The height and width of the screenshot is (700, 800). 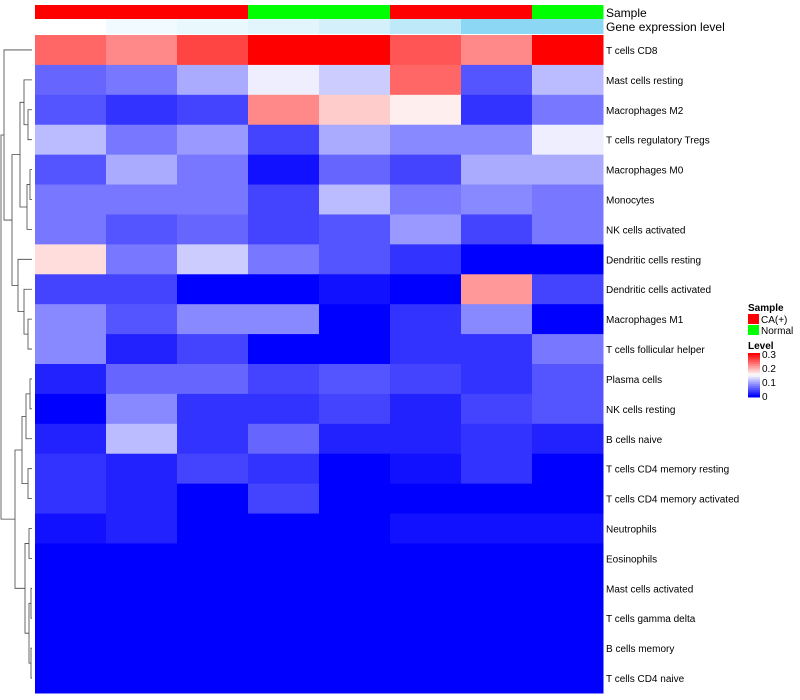 What do you see at coordinates (672, 500) in the screenshot?
I see `row-label: T cells CD4 memory activated` at bounding box center [672, 500].